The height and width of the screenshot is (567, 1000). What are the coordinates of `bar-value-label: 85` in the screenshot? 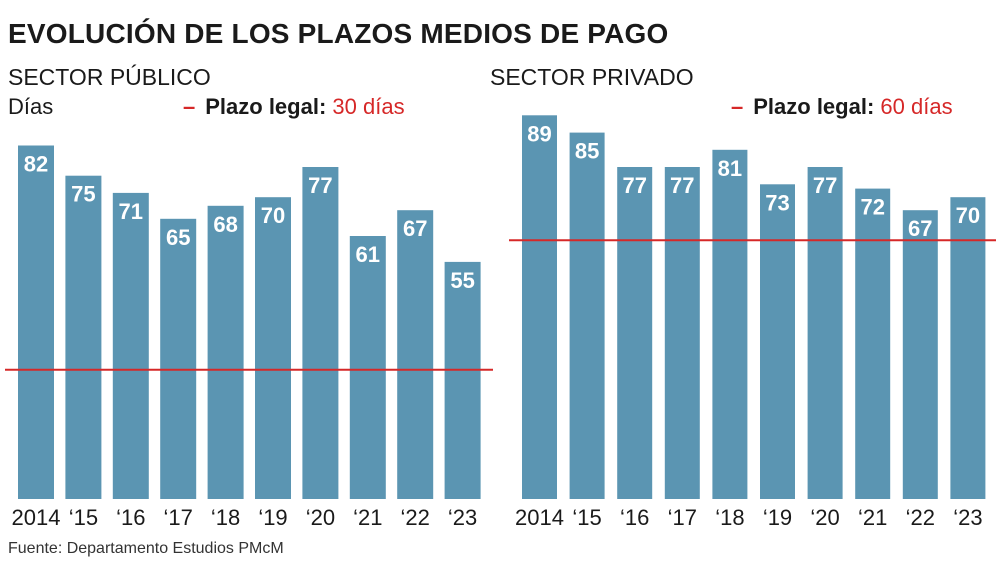 It's located at (587, 151).